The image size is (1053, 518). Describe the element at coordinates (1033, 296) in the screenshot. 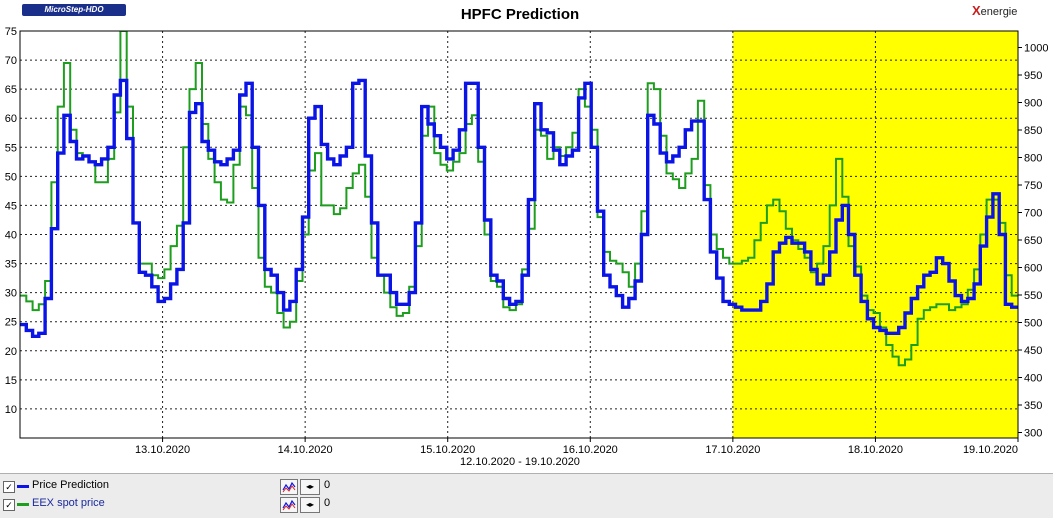

I see `y-tick-label-right: 550` at that location.